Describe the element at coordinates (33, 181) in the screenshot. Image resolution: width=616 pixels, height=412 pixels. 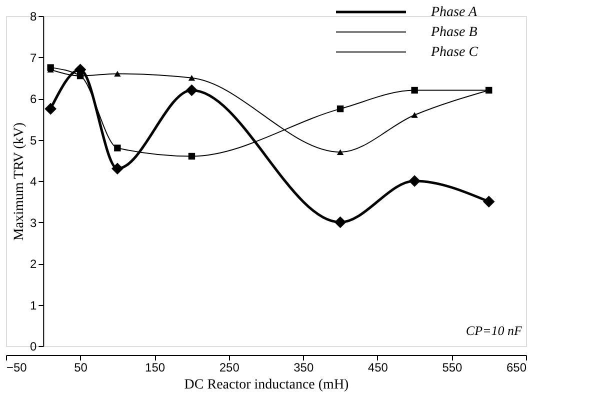
I see `y-tick-label: 4` at that location.